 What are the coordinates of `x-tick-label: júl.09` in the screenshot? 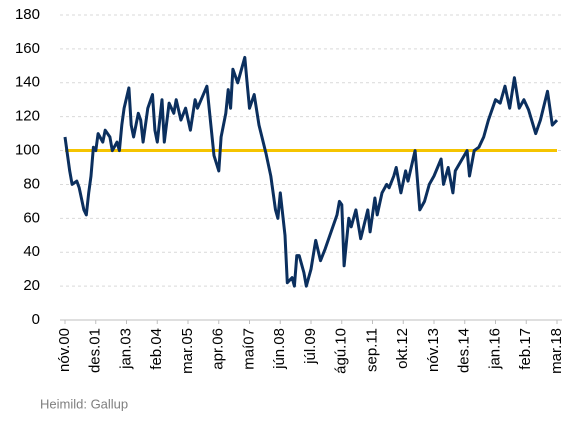 It's located at (310, 346).